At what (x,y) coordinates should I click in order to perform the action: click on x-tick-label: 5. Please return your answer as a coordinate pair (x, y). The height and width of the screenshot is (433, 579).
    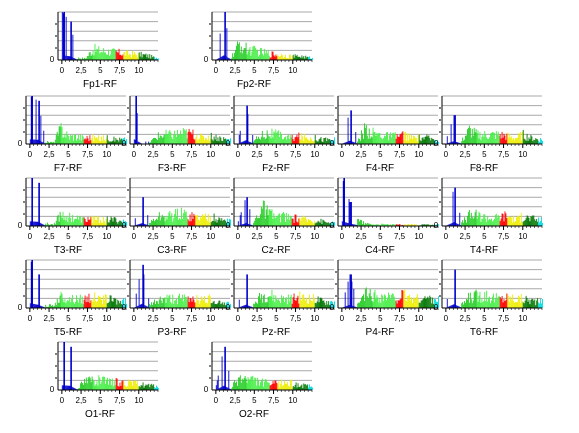
    Looking at the image, I should click on (484, 236).